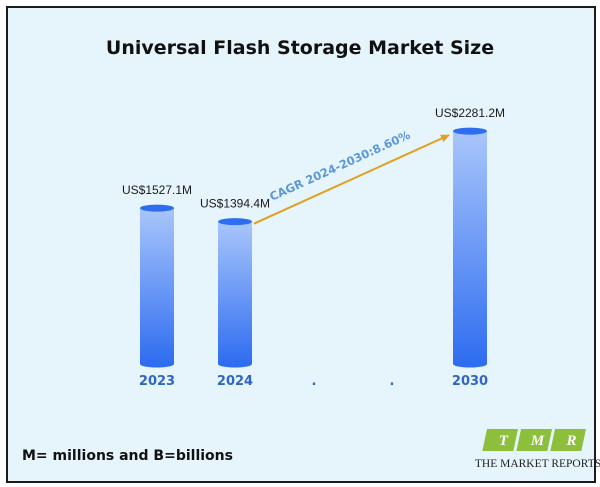 The image size is (600, 487). I want to click on tmr-logo: T M R THE MARKET REPORTS, so click(537, 449).